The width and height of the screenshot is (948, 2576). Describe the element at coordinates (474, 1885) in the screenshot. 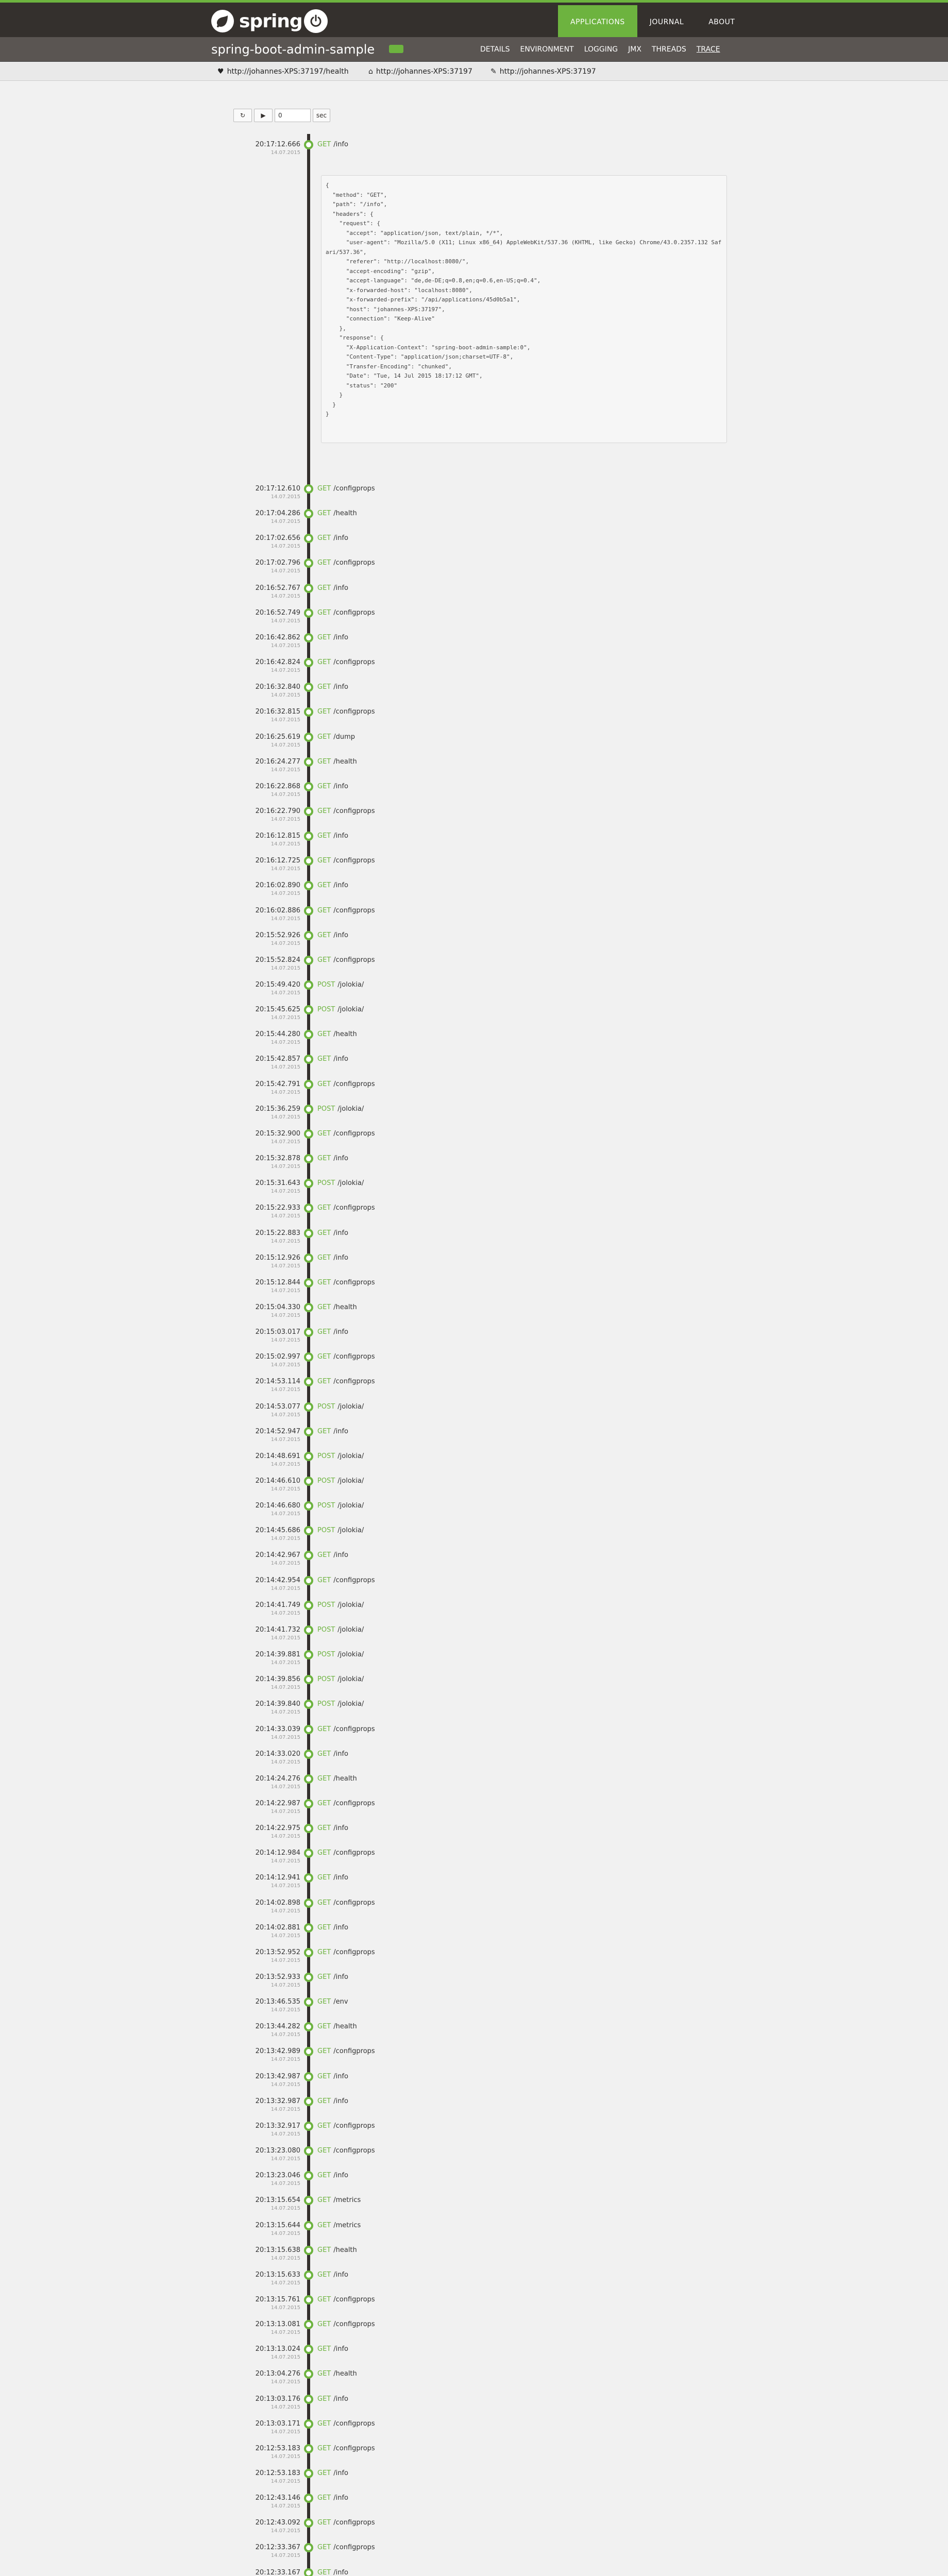

I see `trace-row: 20:14:12.941 14.07.2015 GET/info` at that location.